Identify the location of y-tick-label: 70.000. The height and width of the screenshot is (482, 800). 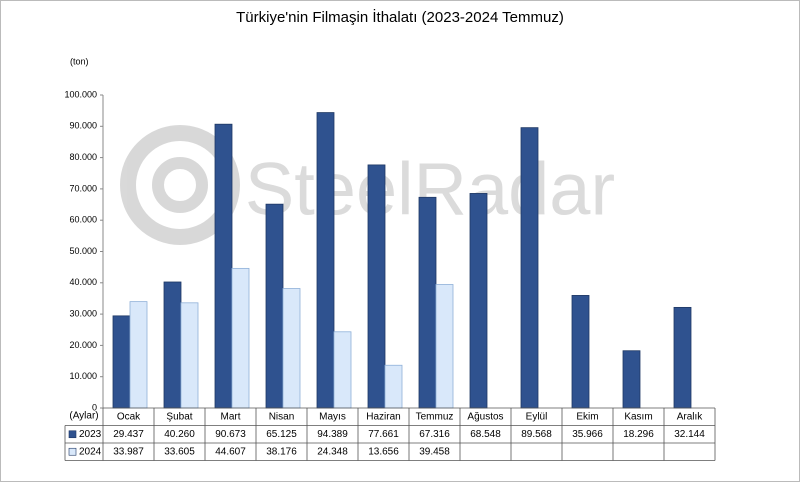
(83, 188).